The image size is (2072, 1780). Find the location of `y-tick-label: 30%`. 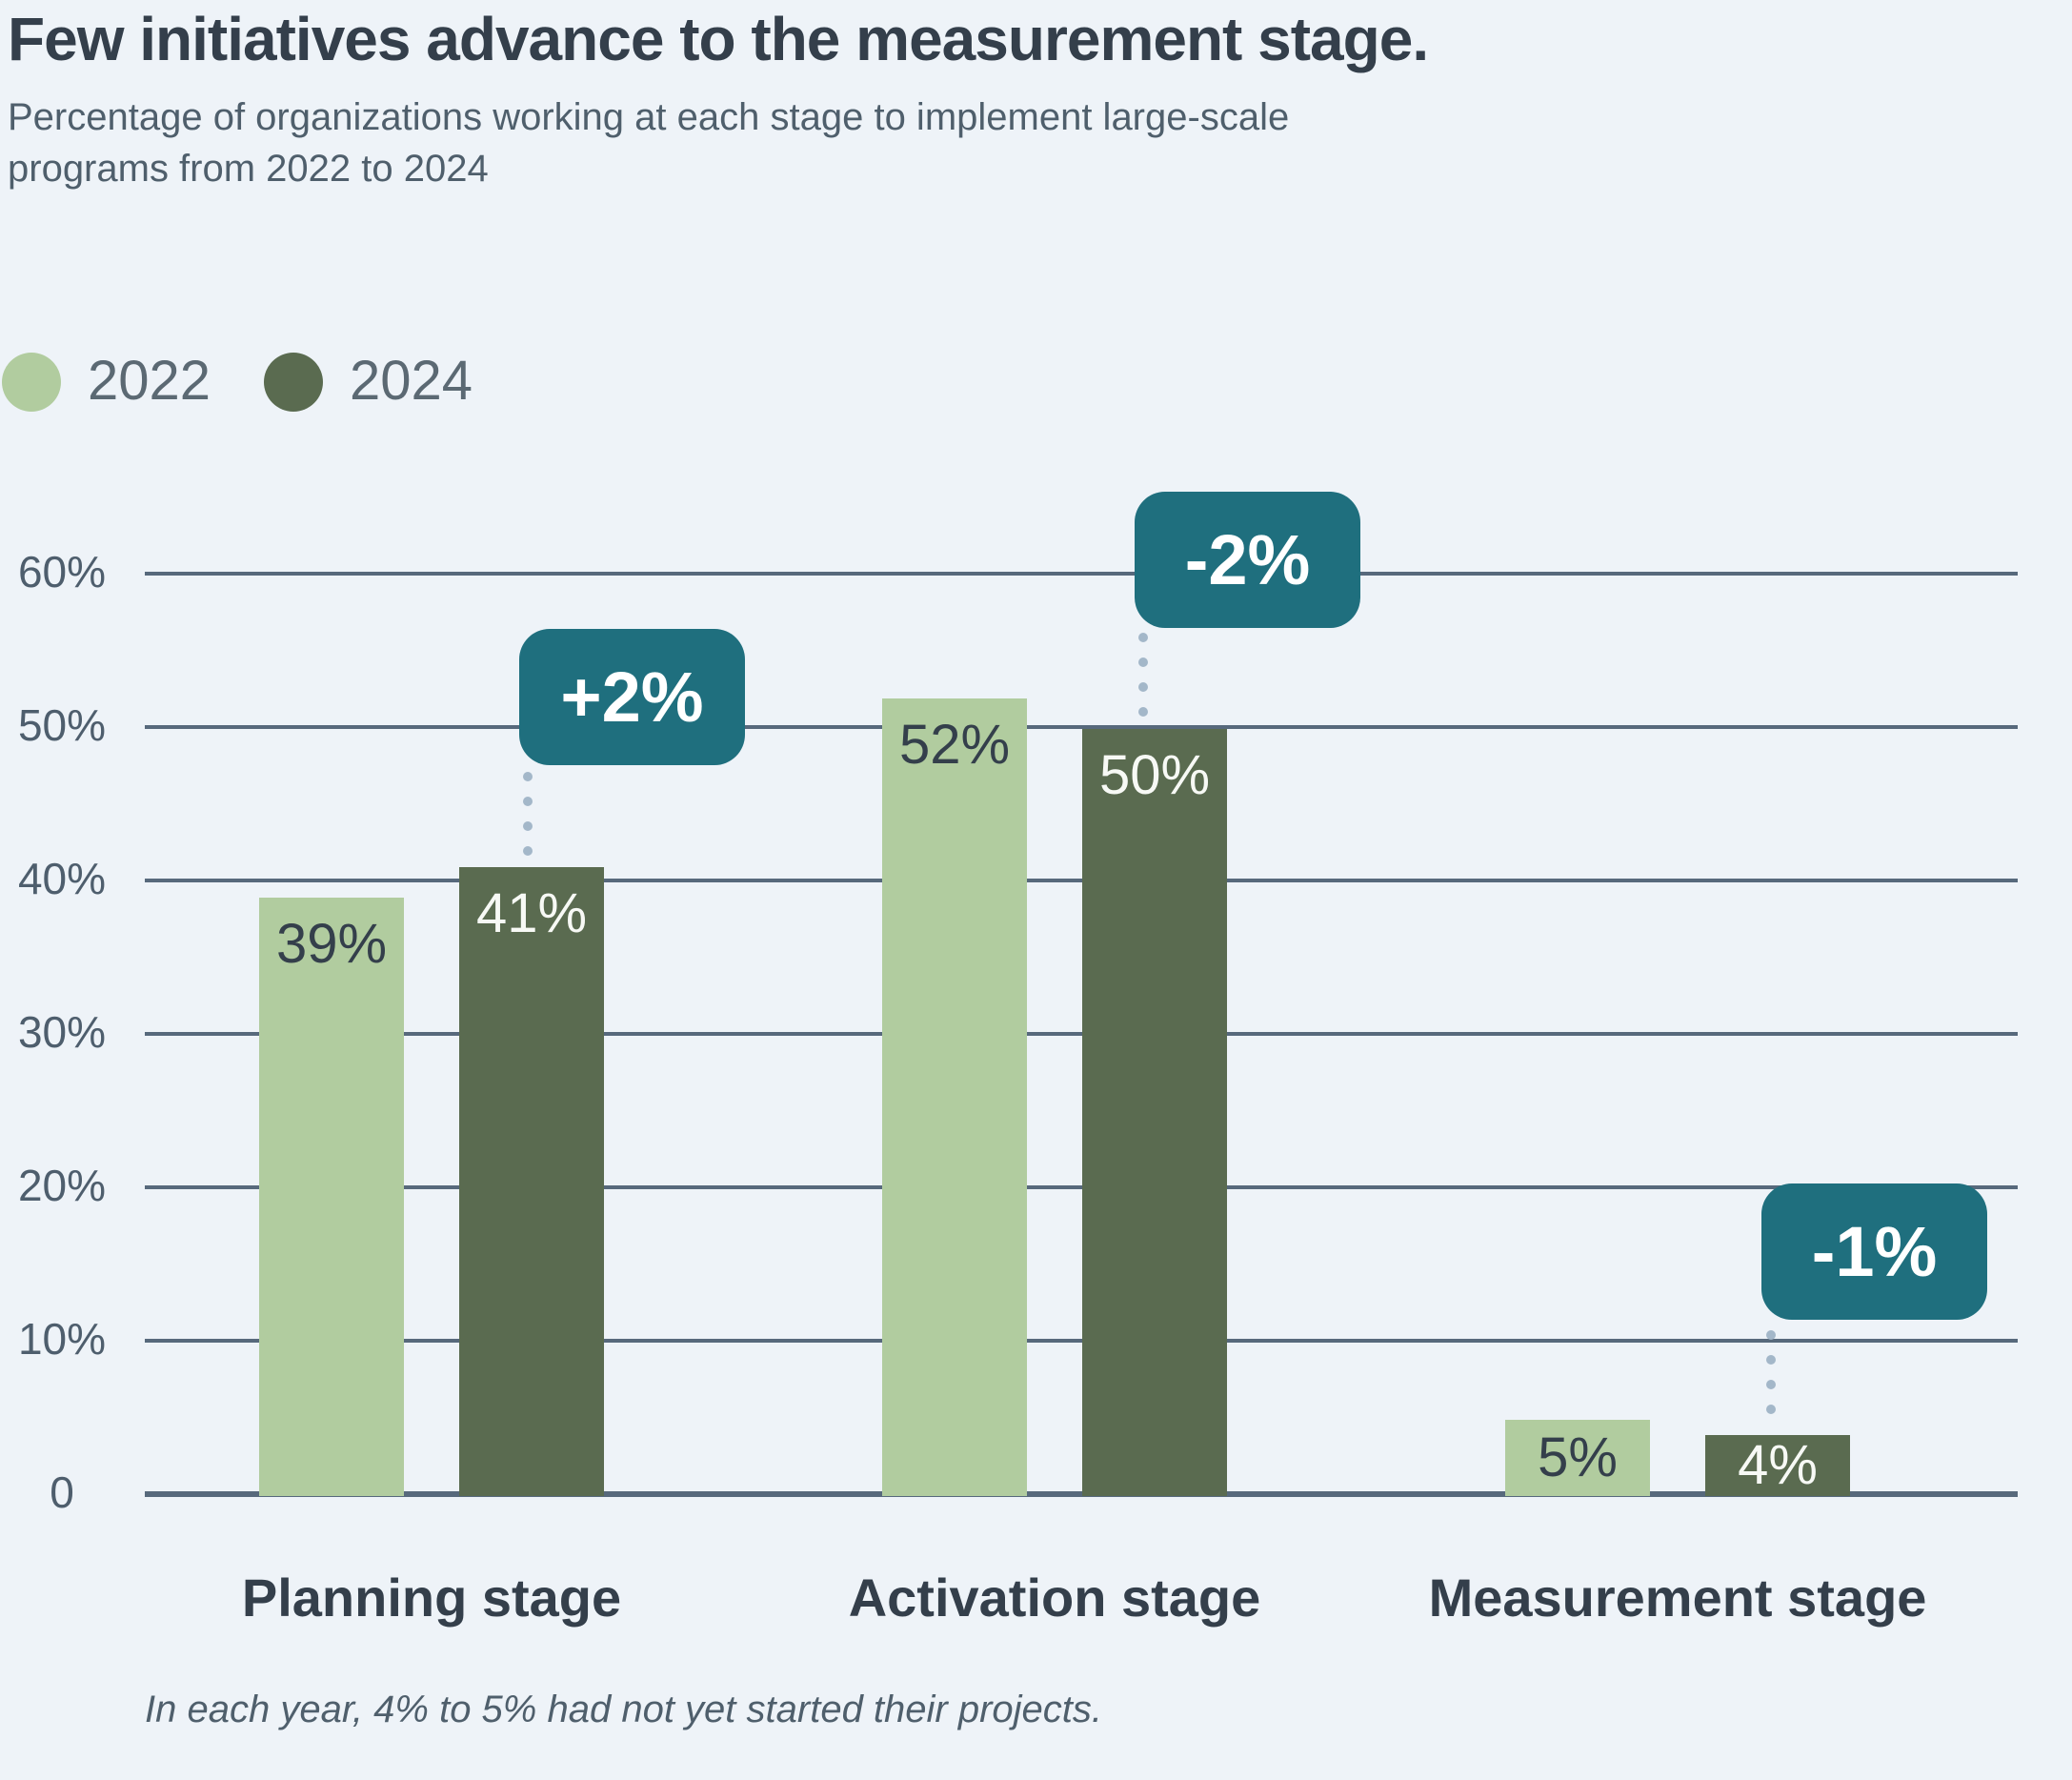

y-tick-label: 30% is located at coordinates (62, 1032).